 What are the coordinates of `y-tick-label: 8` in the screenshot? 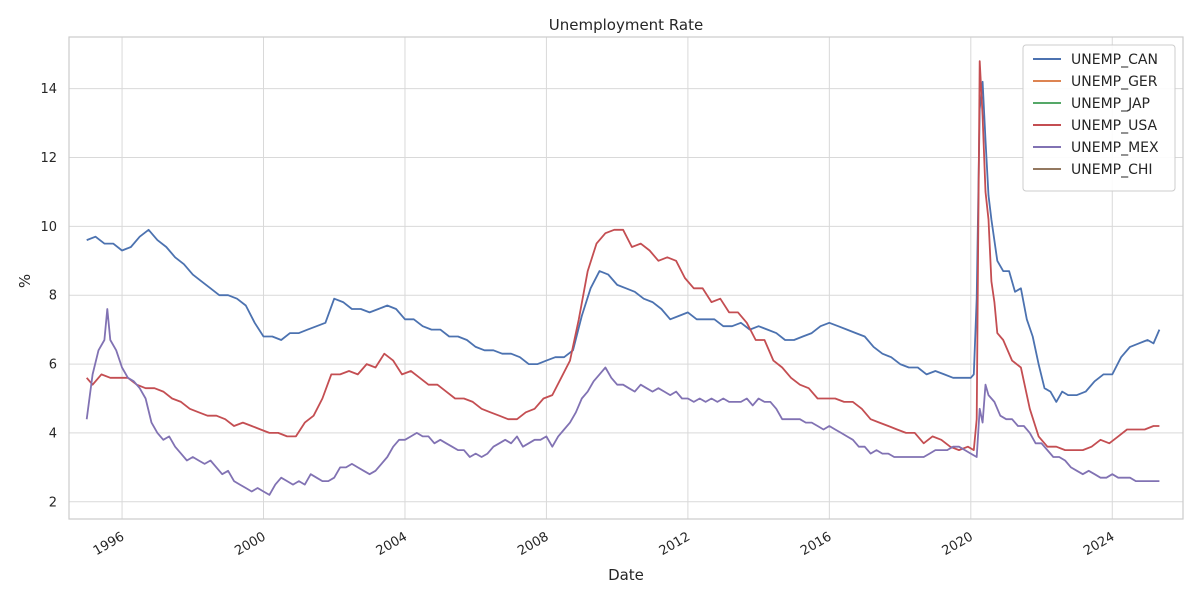 It's located at (53, 296).